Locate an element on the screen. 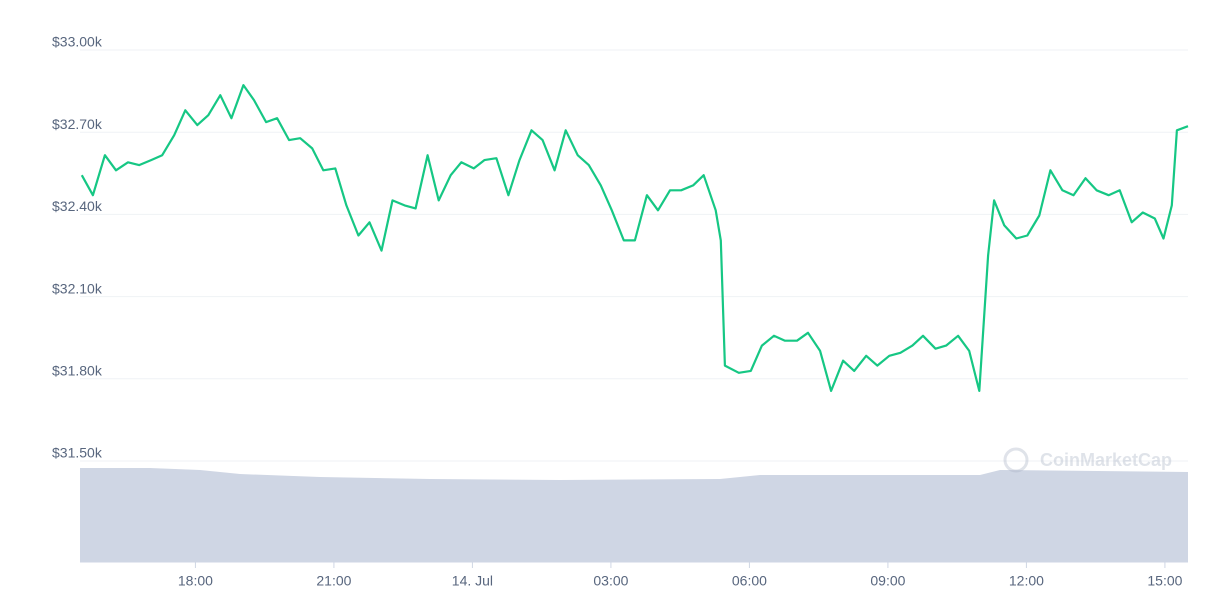 This screenshot has height=614, width=1214. x-tick-label: 03:00 is located at coordinates (610, 581).